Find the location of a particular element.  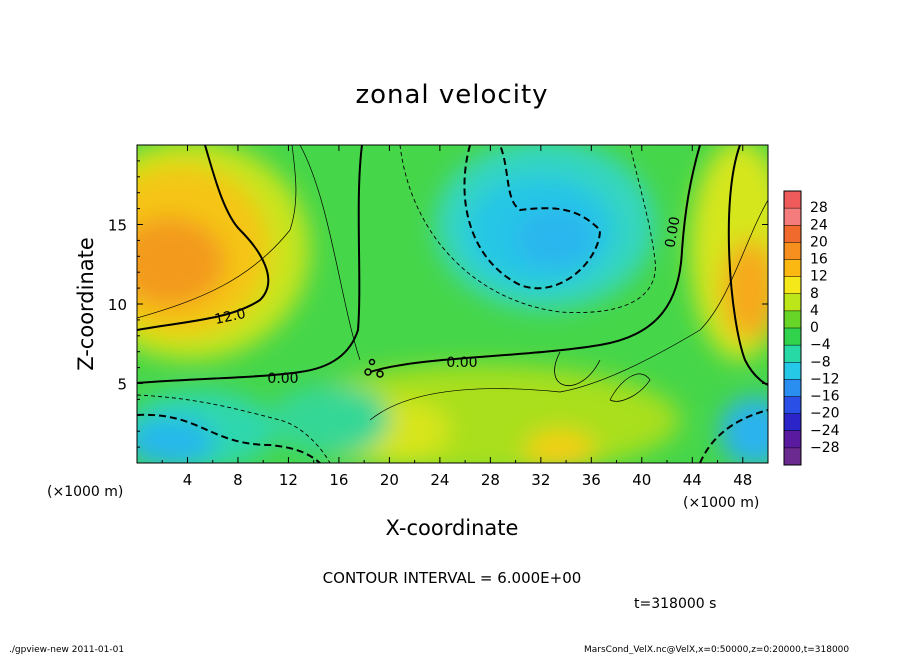

colorbar-label: −28 is located at coordinates (825, 448).